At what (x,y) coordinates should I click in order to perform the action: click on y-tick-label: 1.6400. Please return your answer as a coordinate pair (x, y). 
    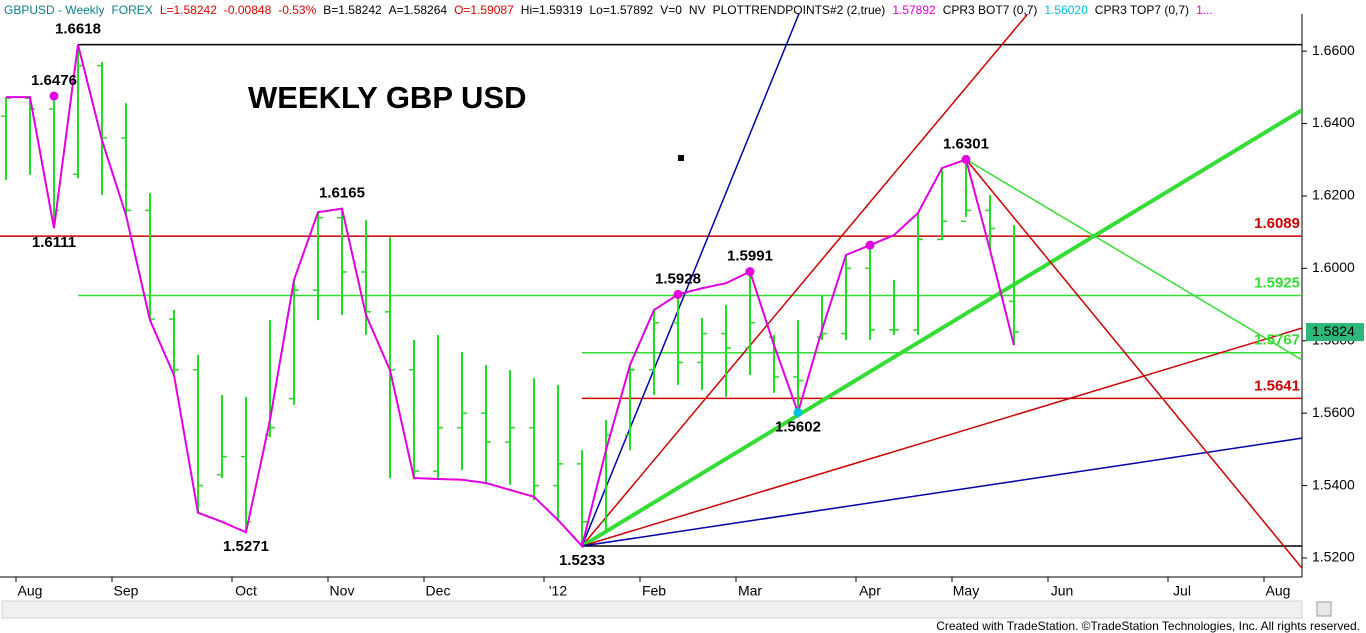
    Looking at the image, I should click on (1333, 122).